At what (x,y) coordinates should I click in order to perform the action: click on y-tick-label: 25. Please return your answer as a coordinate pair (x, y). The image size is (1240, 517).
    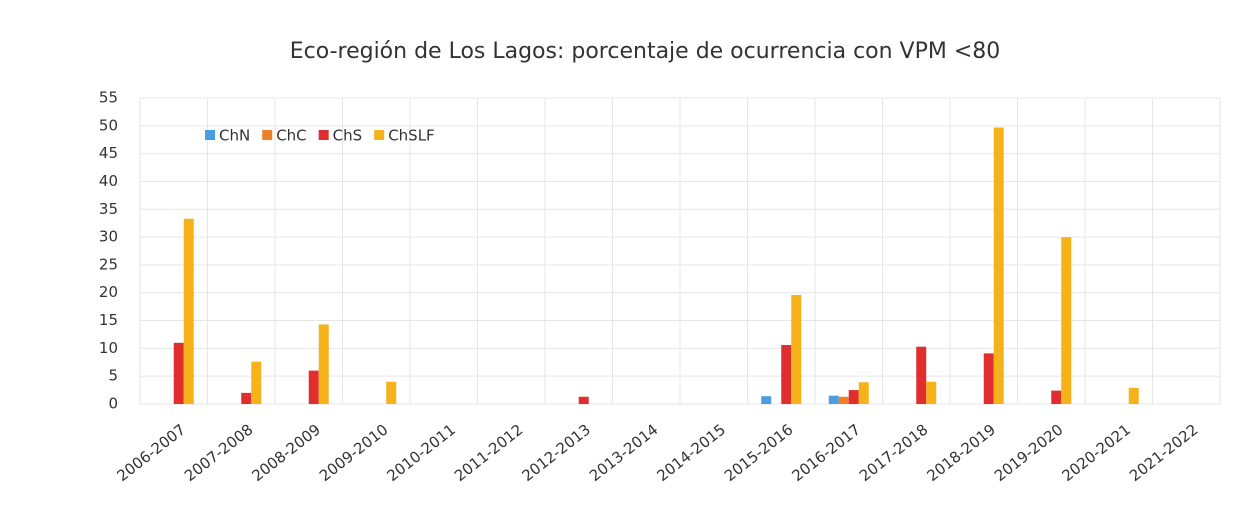
    Looking at the image, I should click on (108, 264).